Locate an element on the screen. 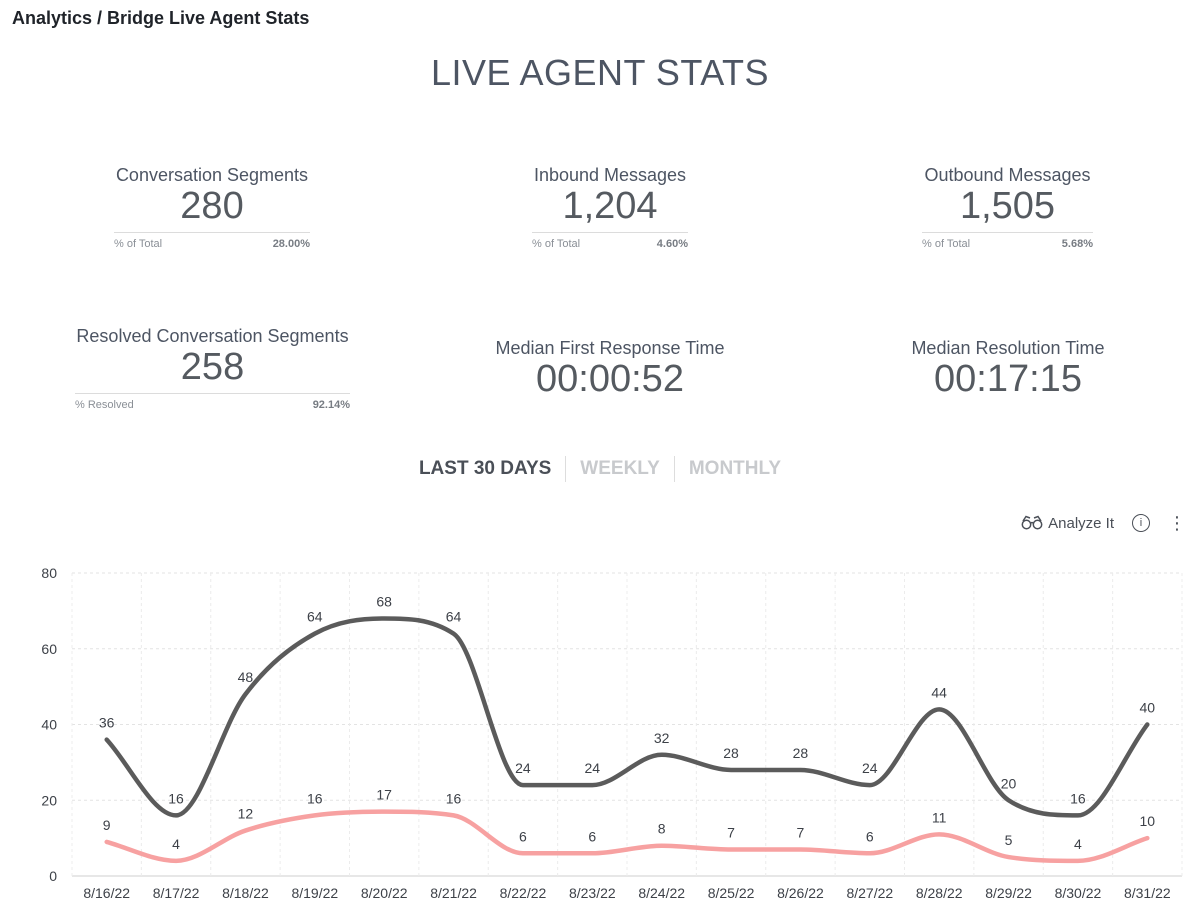  metric-sub-label: % Resolved is located at coordinates (104, 405).